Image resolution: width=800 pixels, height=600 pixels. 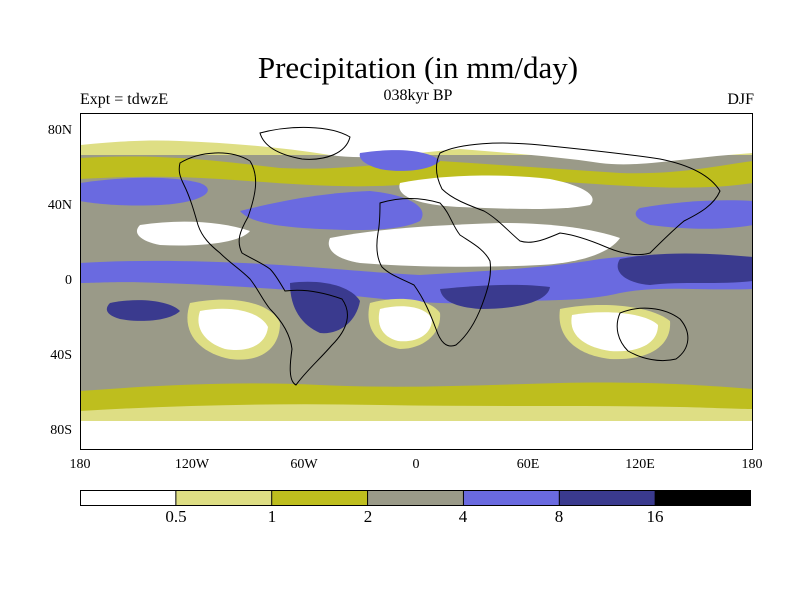 What do you see at coordinates (655, 516) in the screenshot?
I see `colorbar-label-16: 16` at bounding box center [655, 516].